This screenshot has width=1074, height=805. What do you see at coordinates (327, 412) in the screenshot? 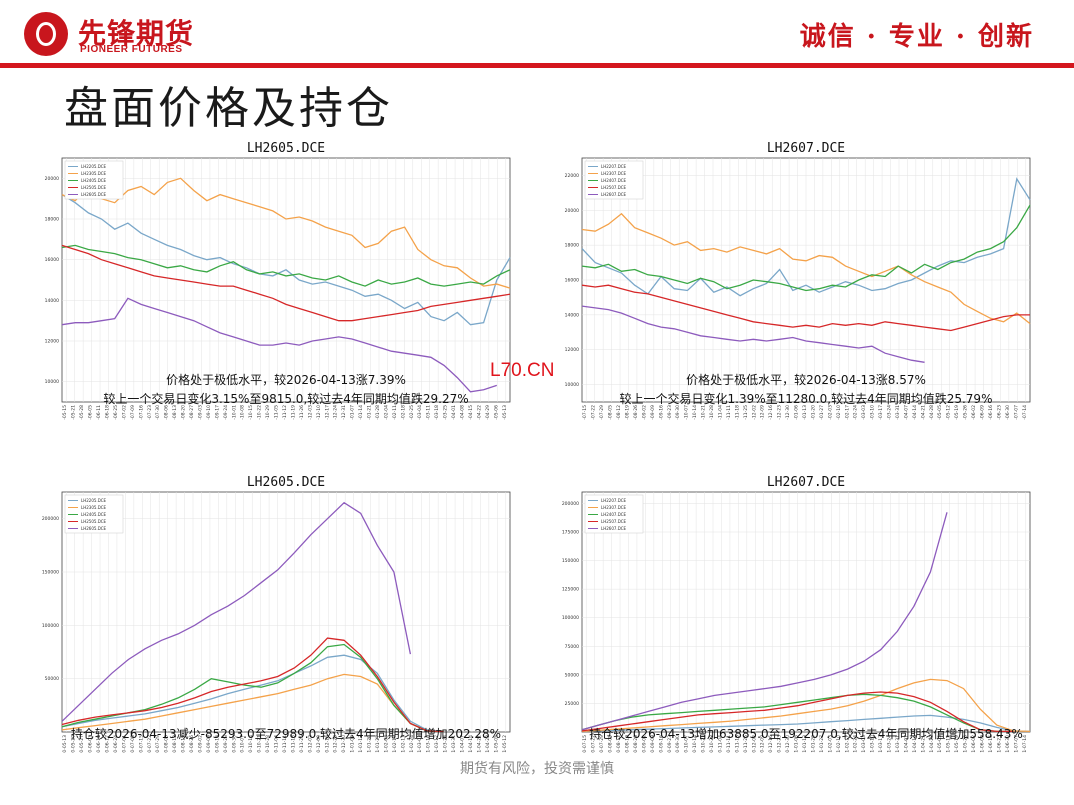
I see `x-tick-label: 0-12-17` at bounding box center [327, 412].